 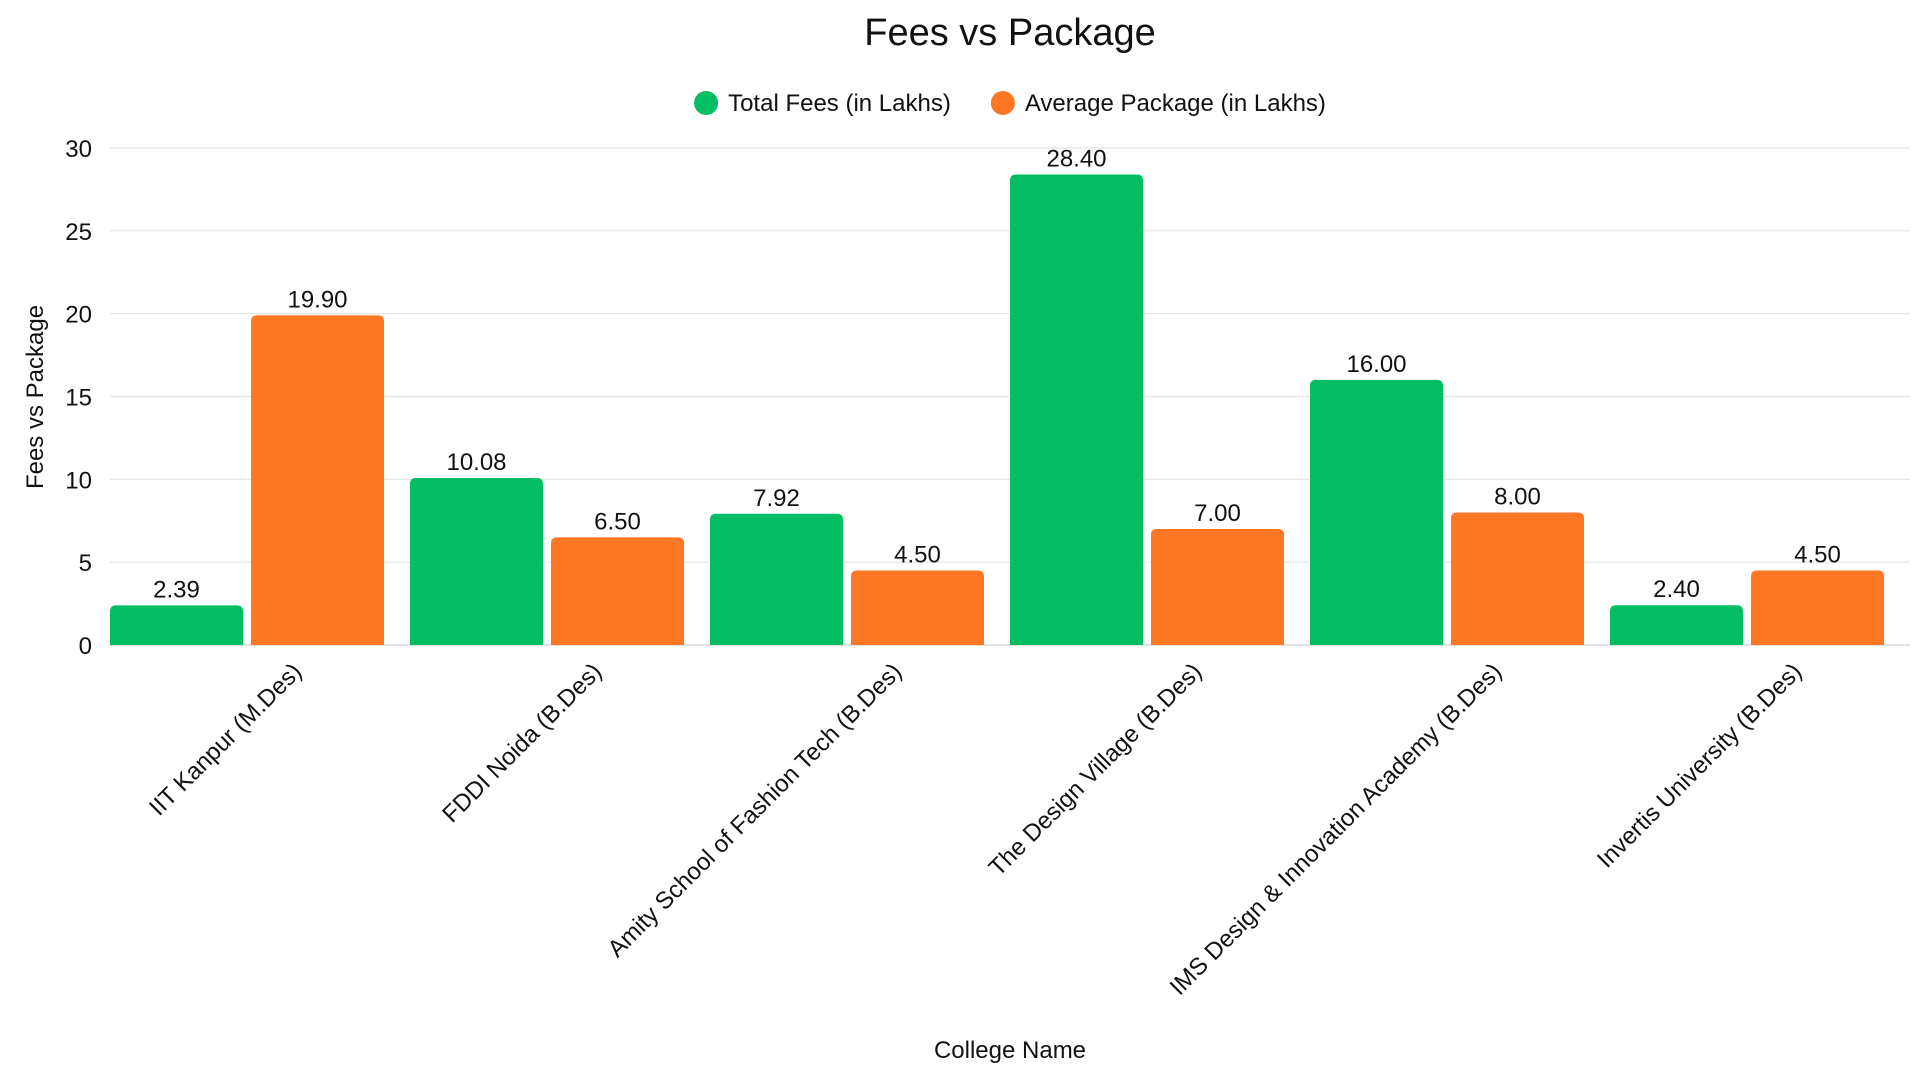 What do you see at coordinates (1076, 159) in the screenshot?
I see `data-label: 28.40` at bounding box center [1076, 159].